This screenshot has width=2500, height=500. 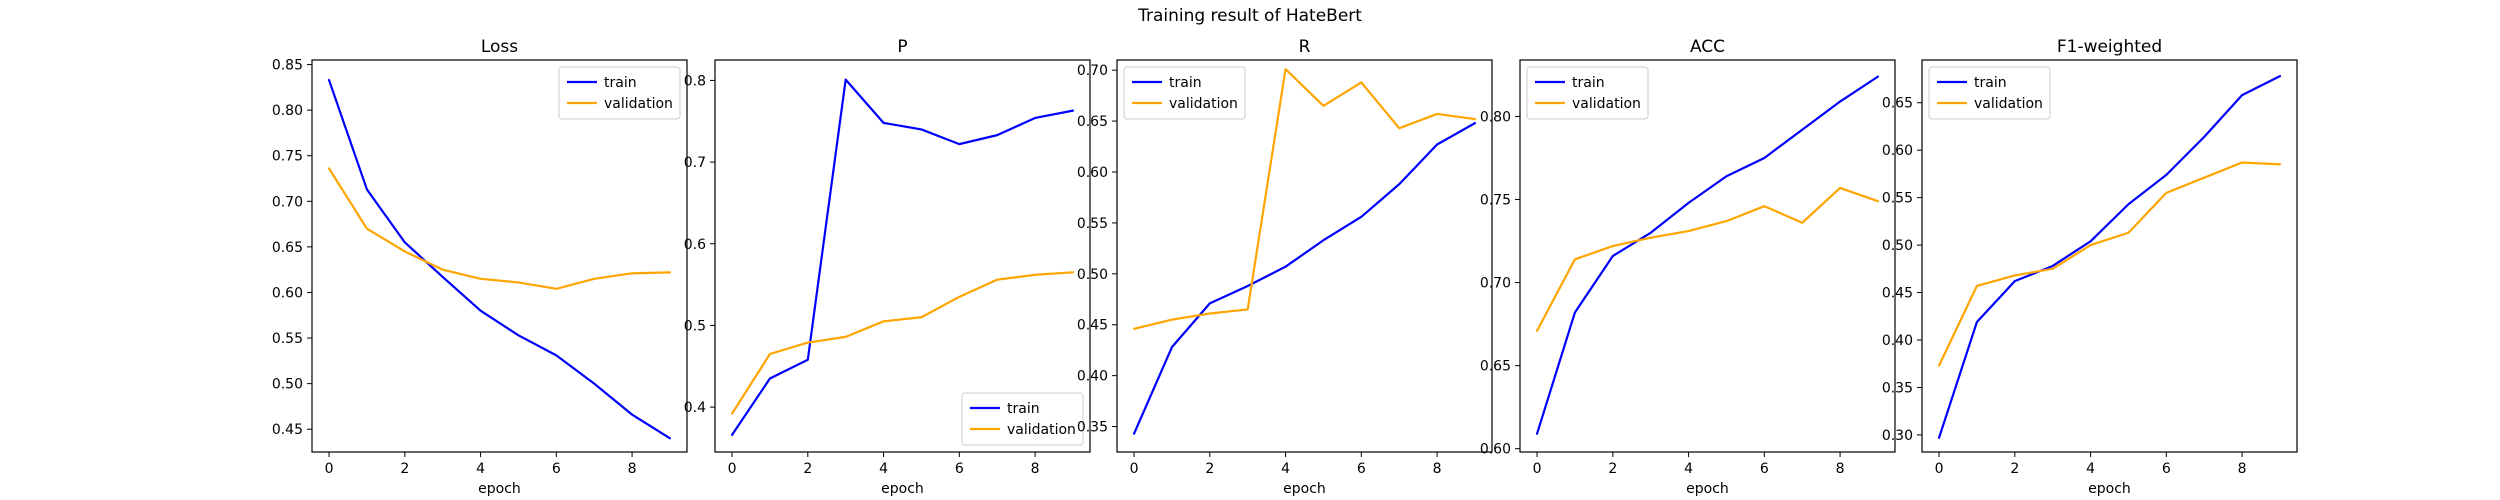 I want to click on figure-title: Training result of HateBert, so click(x=1250, y=16).